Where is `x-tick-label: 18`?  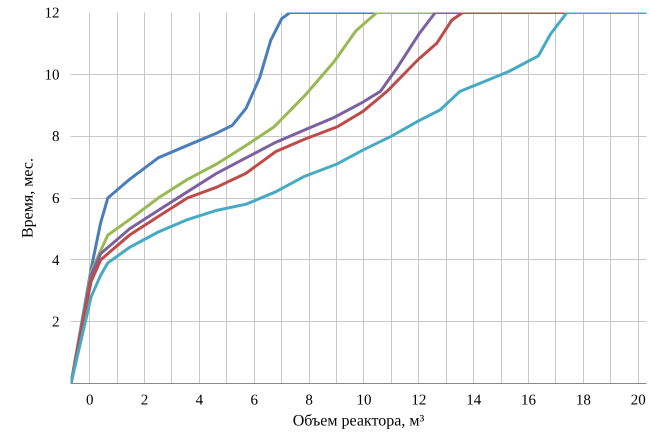
x-tick-label: 18 is located at coordinates (583, 400).